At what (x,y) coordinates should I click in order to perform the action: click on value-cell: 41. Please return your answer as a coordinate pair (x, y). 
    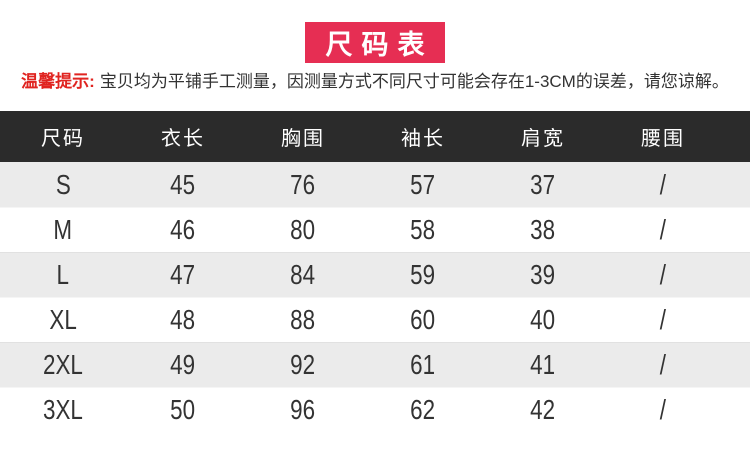
    Looking at the image, I should click on (543, 364).